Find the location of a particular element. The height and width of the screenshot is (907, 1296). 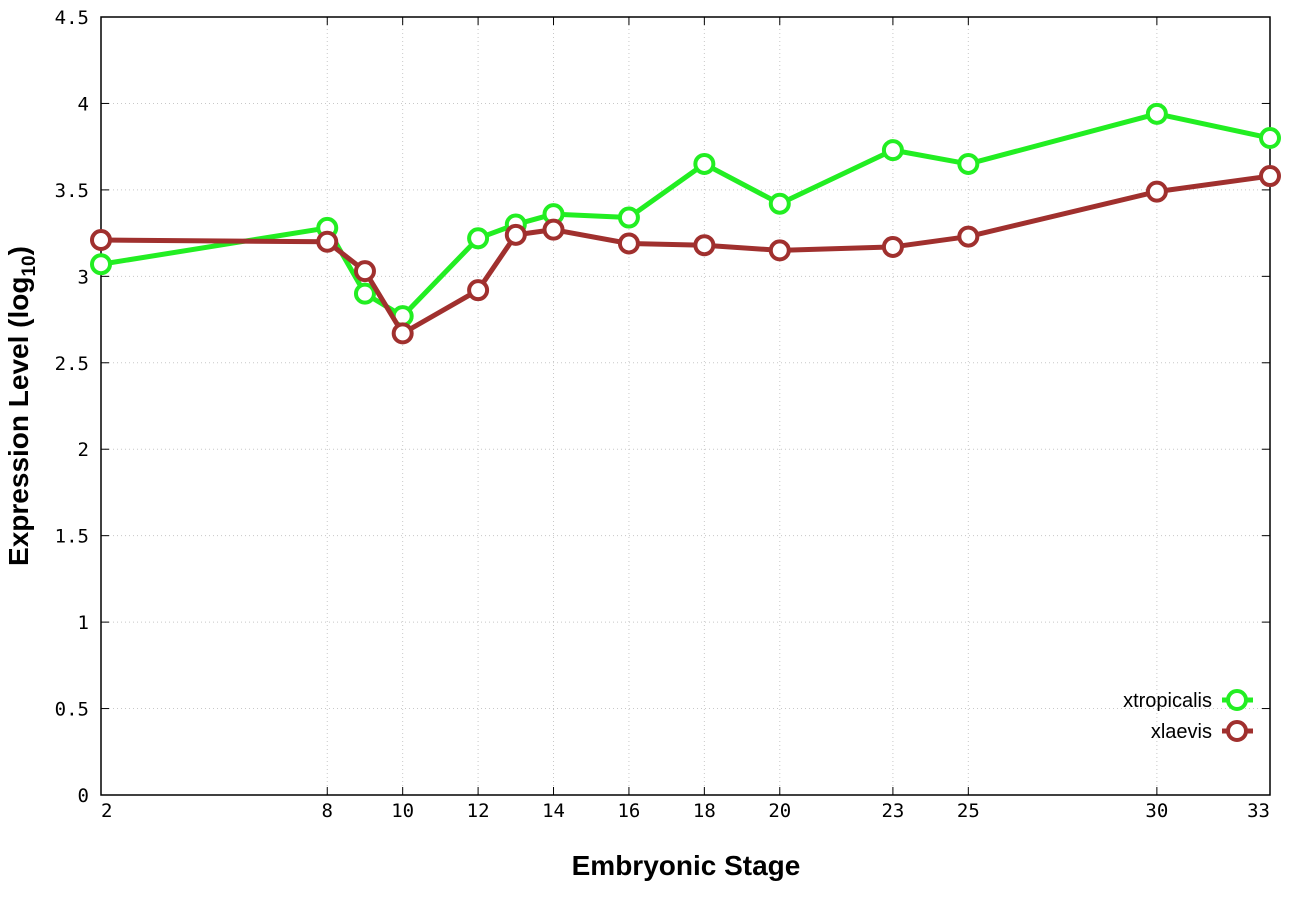

x-tick-label: 23 is located at coordinates (892, 811).